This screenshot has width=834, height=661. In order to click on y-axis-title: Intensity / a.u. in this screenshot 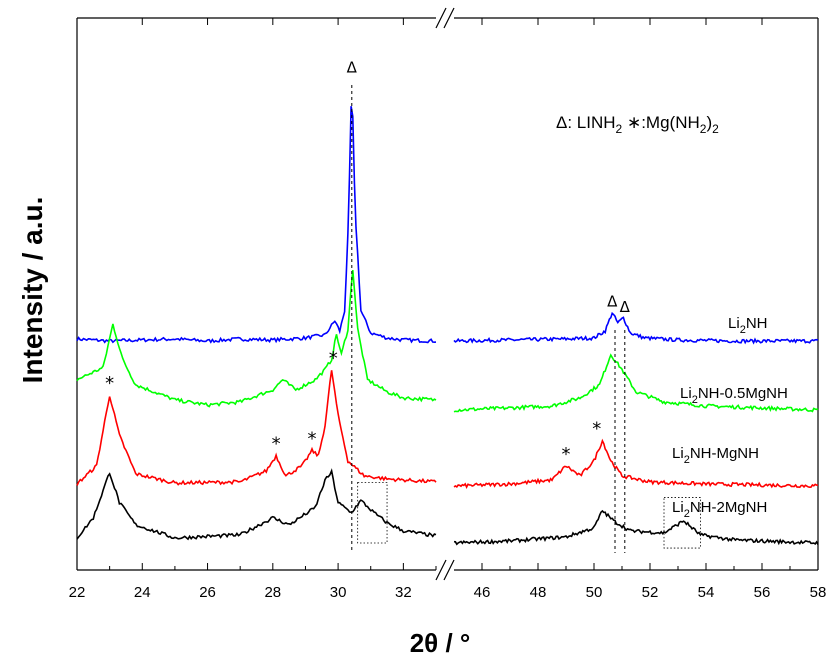, I will do `click(32, 290)`.